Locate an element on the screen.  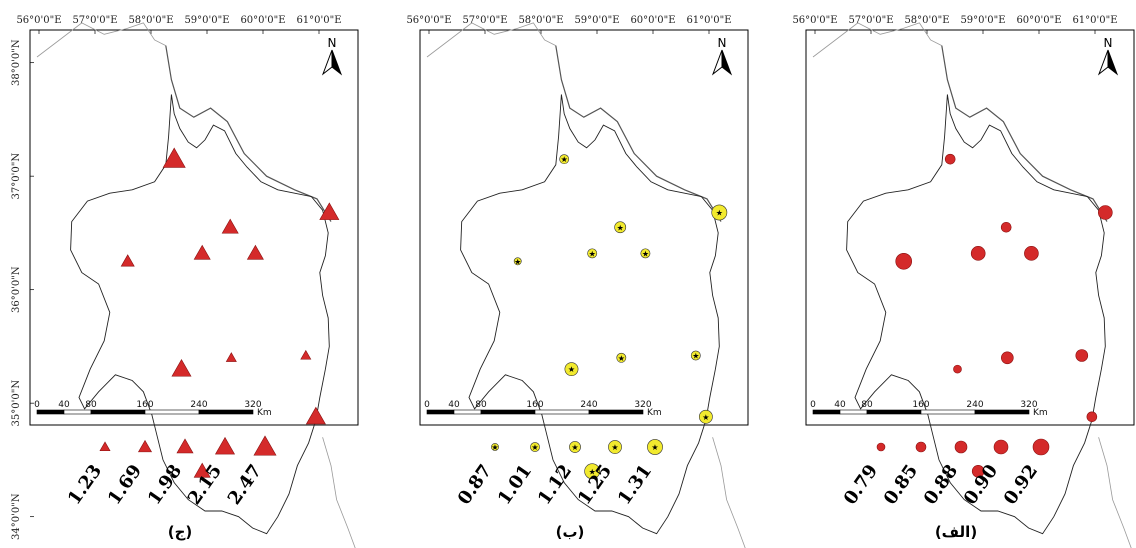
legend-label: 0.85 is located at coordinates (901, 485).